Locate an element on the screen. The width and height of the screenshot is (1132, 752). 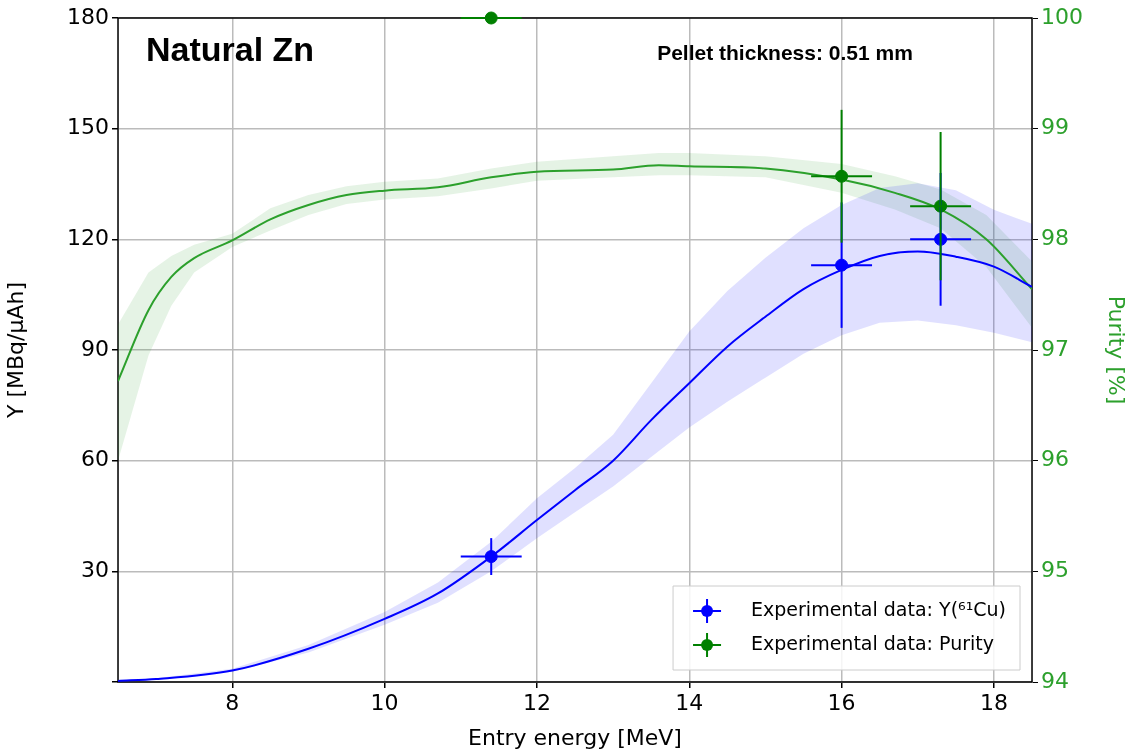
legend-label: Experimental data: Purity is located at coordinates (872, 642).